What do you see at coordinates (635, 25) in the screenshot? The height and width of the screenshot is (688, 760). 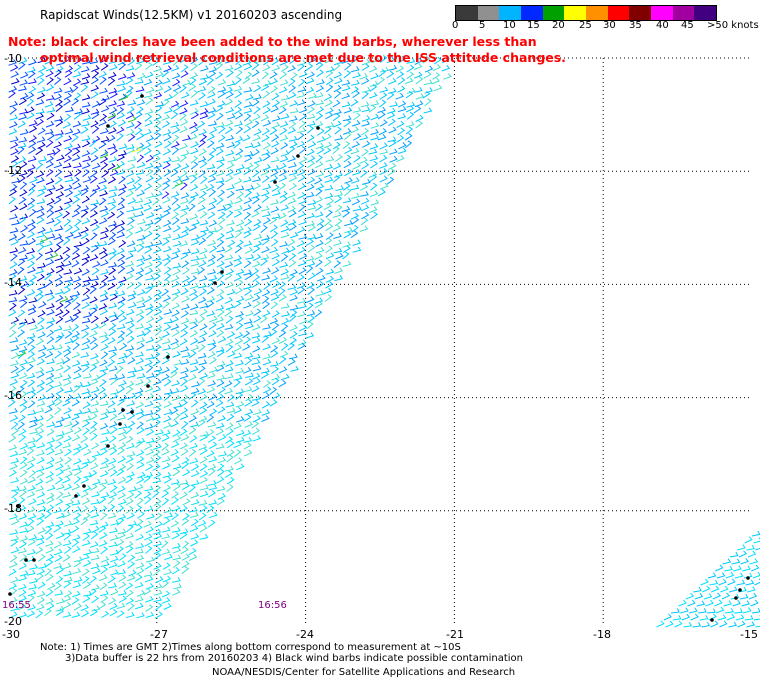 I see `scale-label-35: 35` at bounding box center [635, 25].